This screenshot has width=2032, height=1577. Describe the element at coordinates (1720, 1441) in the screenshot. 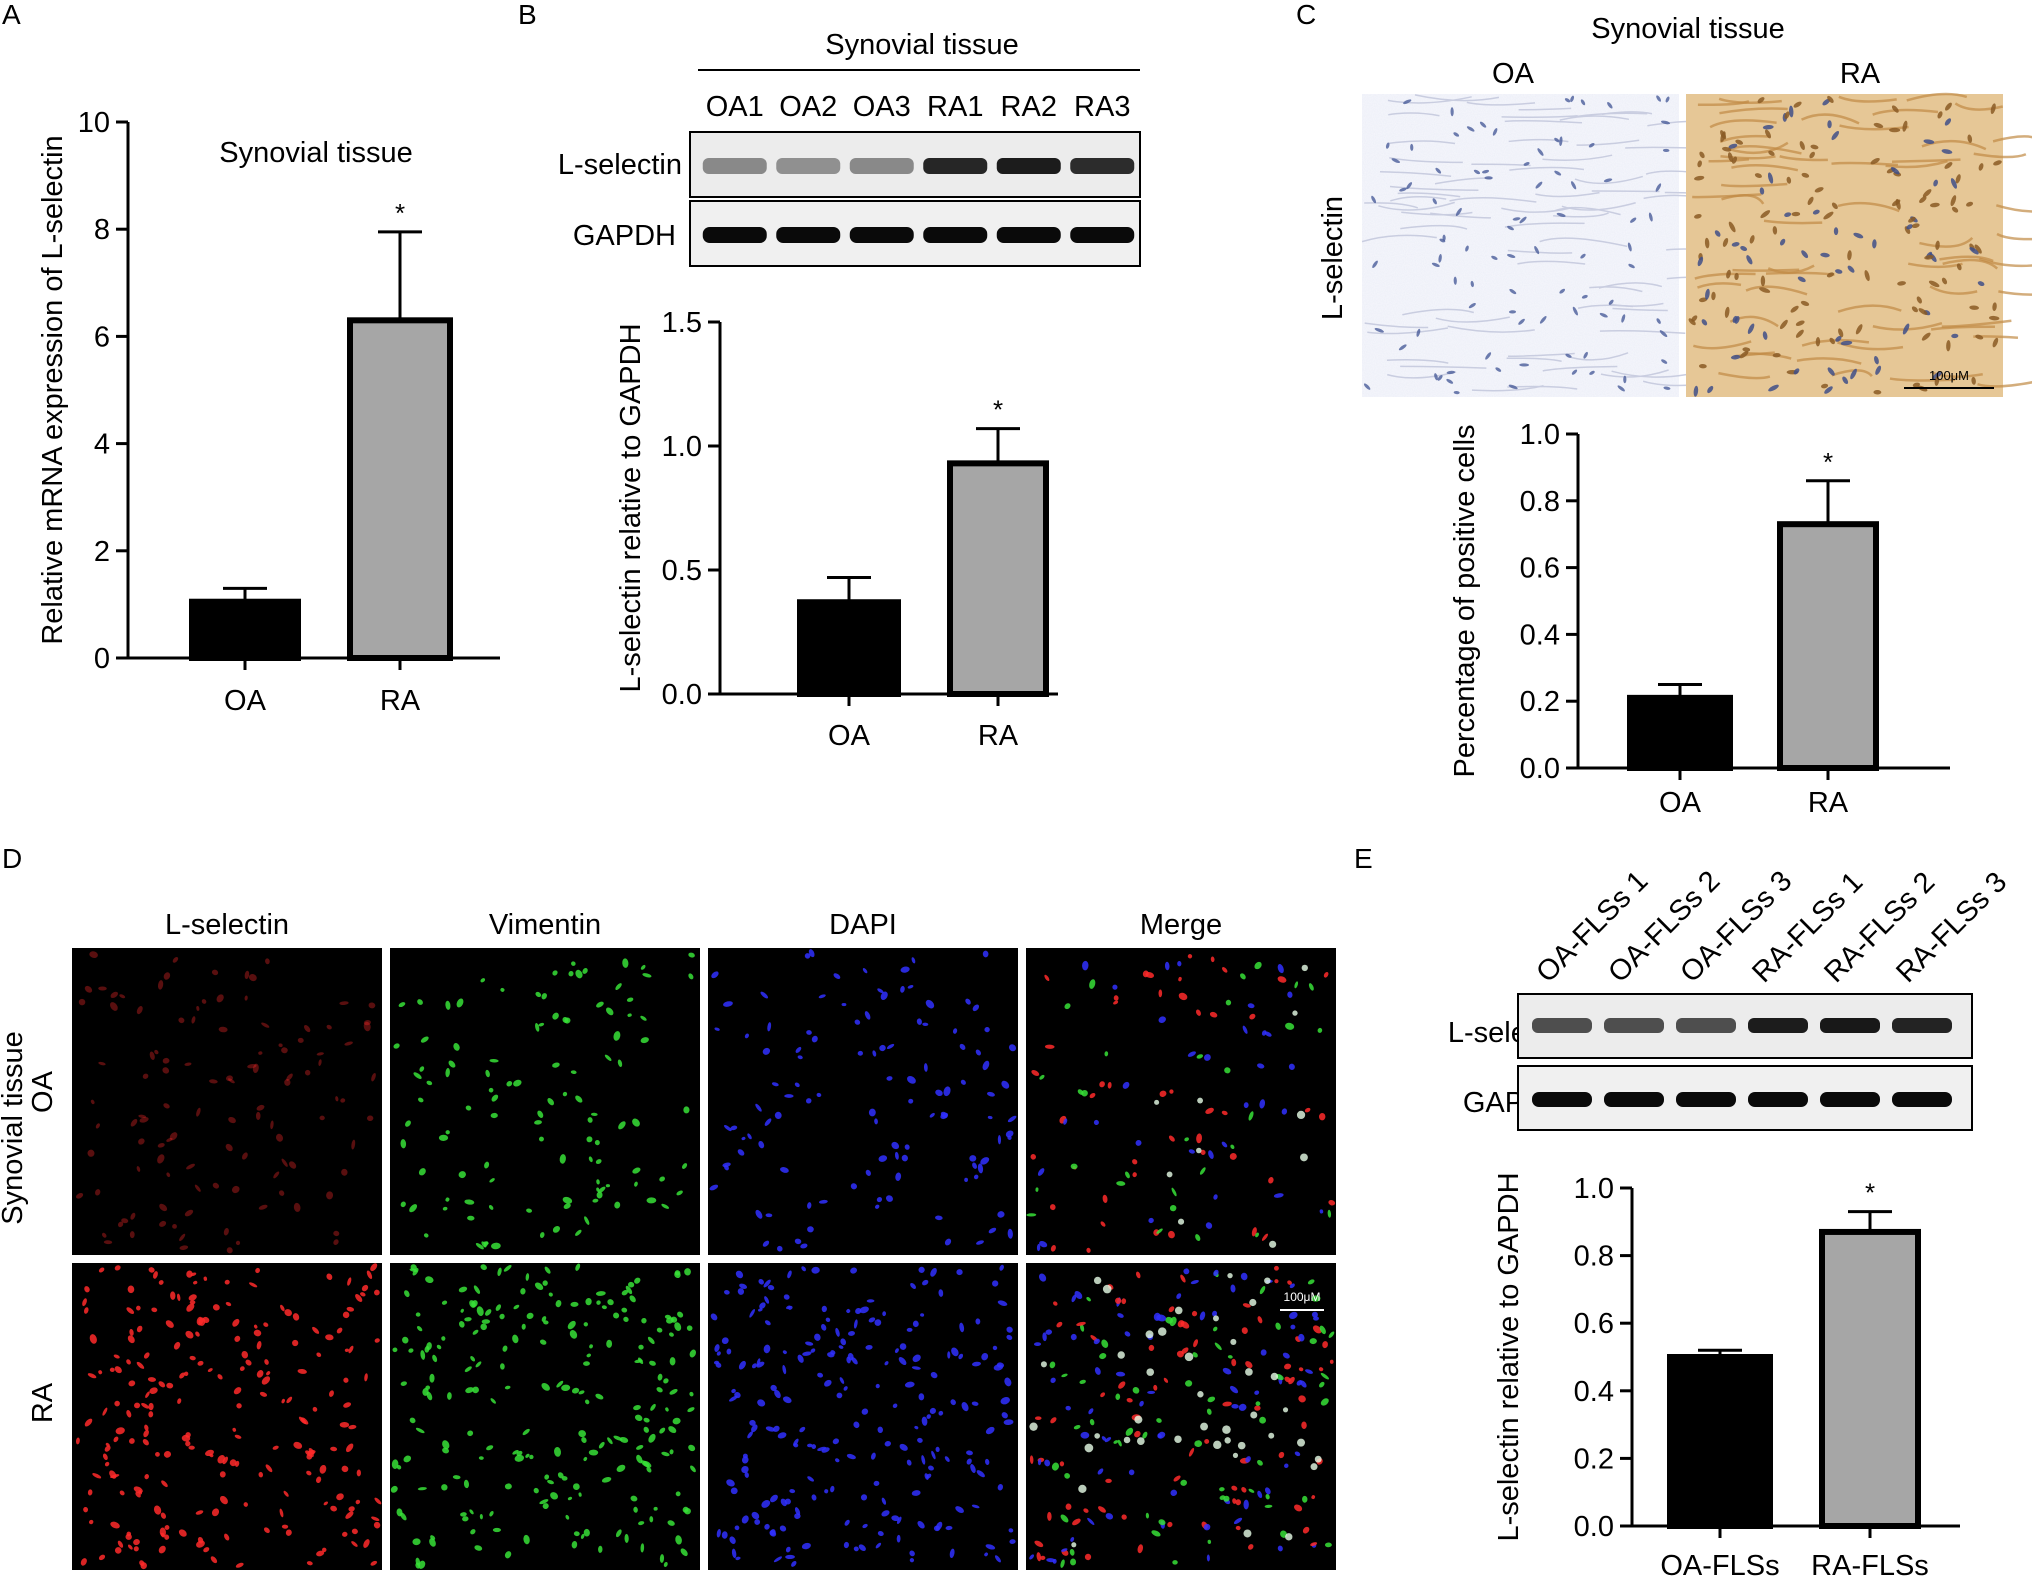

I see `chart-e-bar-oa-flss` at that location.